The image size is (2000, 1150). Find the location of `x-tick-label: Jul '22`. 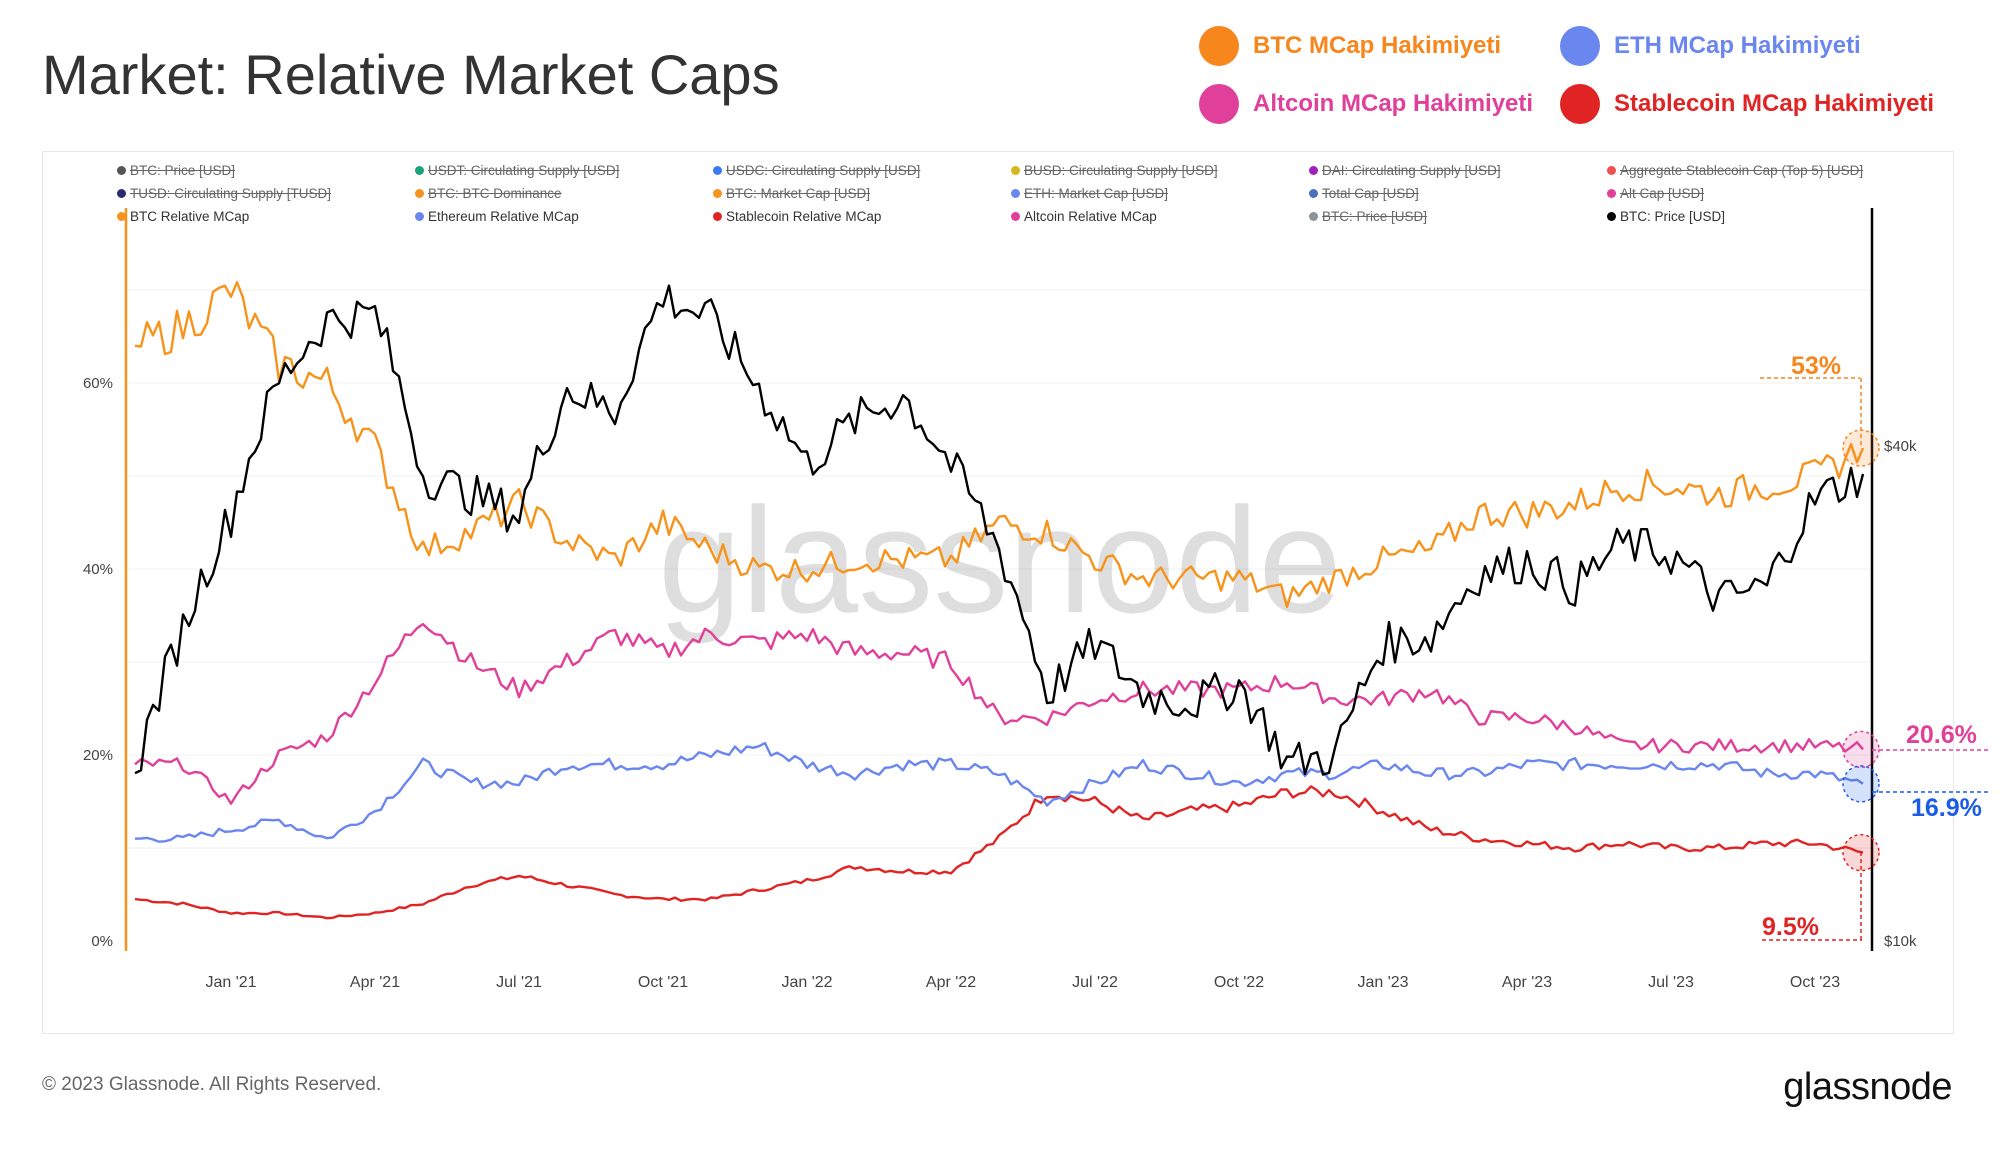

x-tick-label: Jul '22 is located at coordinates (1095, 982).